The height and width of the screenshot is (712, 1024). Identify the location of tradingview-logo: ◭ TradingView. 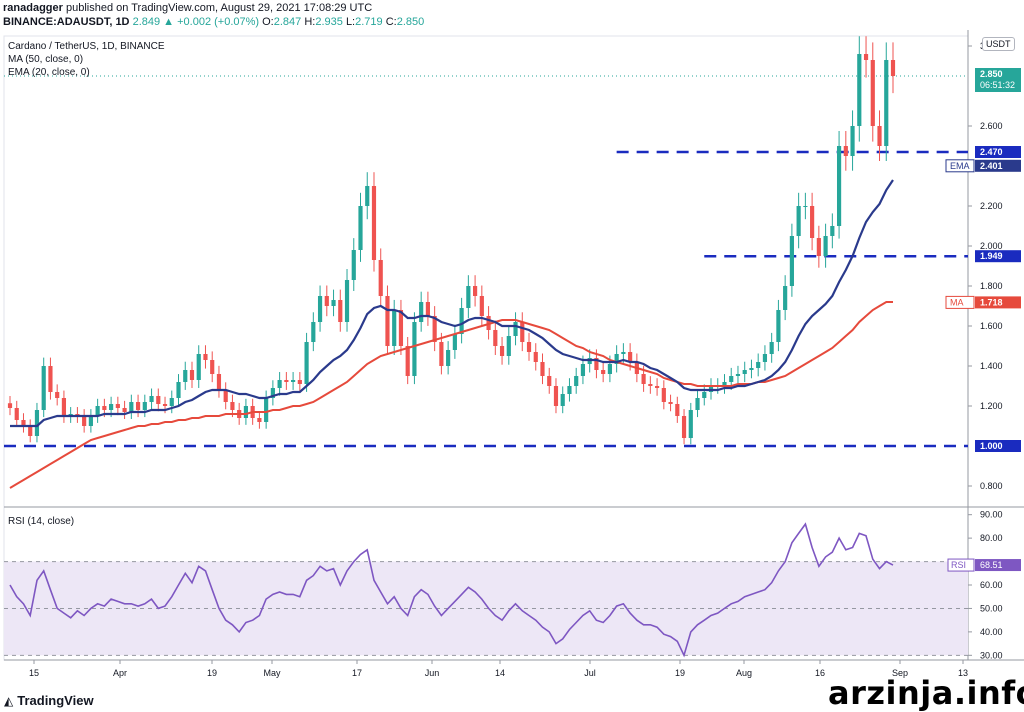
(49, 700).